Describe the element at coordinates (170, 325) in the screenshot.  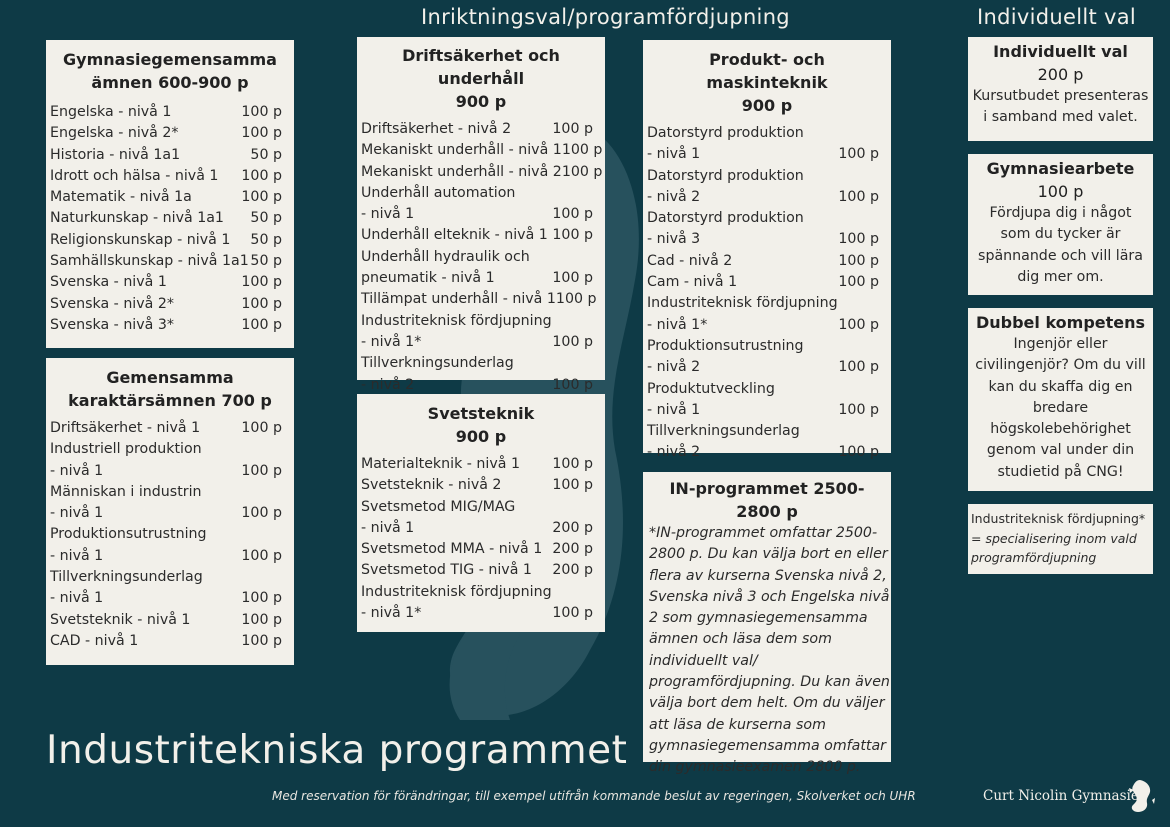
I see `course-row: Svenska - nivå 3* 100 p` at that location.